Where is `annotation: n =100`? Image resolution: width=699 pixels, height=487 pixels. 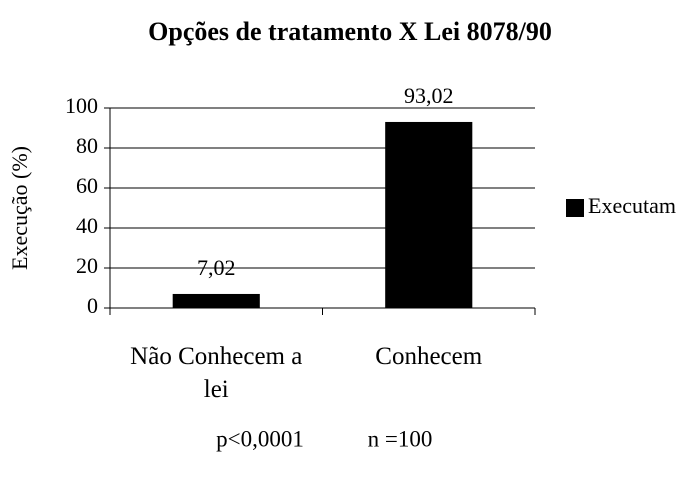 annotation: n =100 is located at coordinates (400, 438).